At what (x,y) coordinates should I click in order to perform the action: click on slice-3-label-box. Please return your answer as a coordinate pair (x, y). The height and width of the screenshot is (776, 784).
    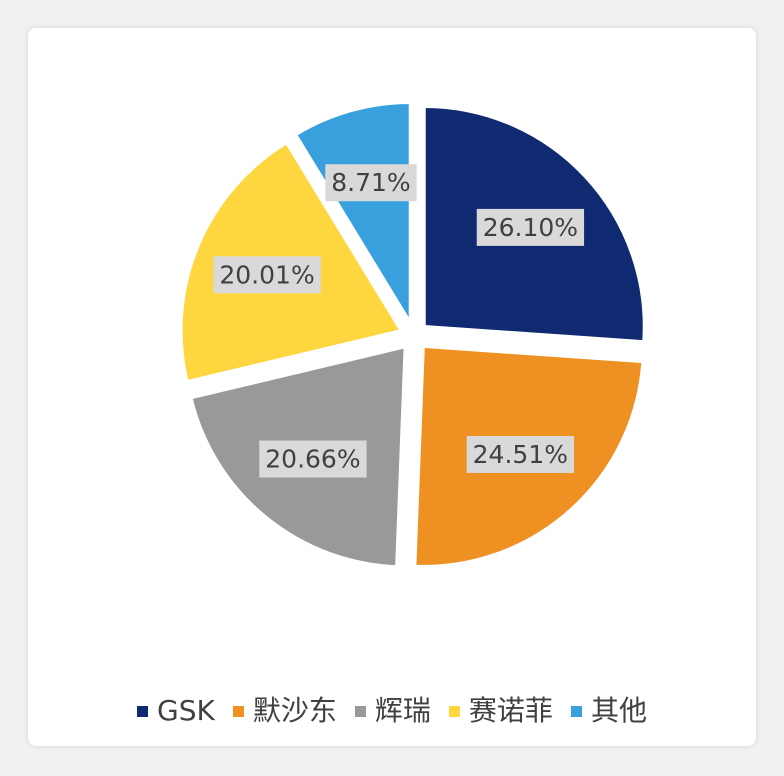
    Looking at the image, I should click on (313, 459).